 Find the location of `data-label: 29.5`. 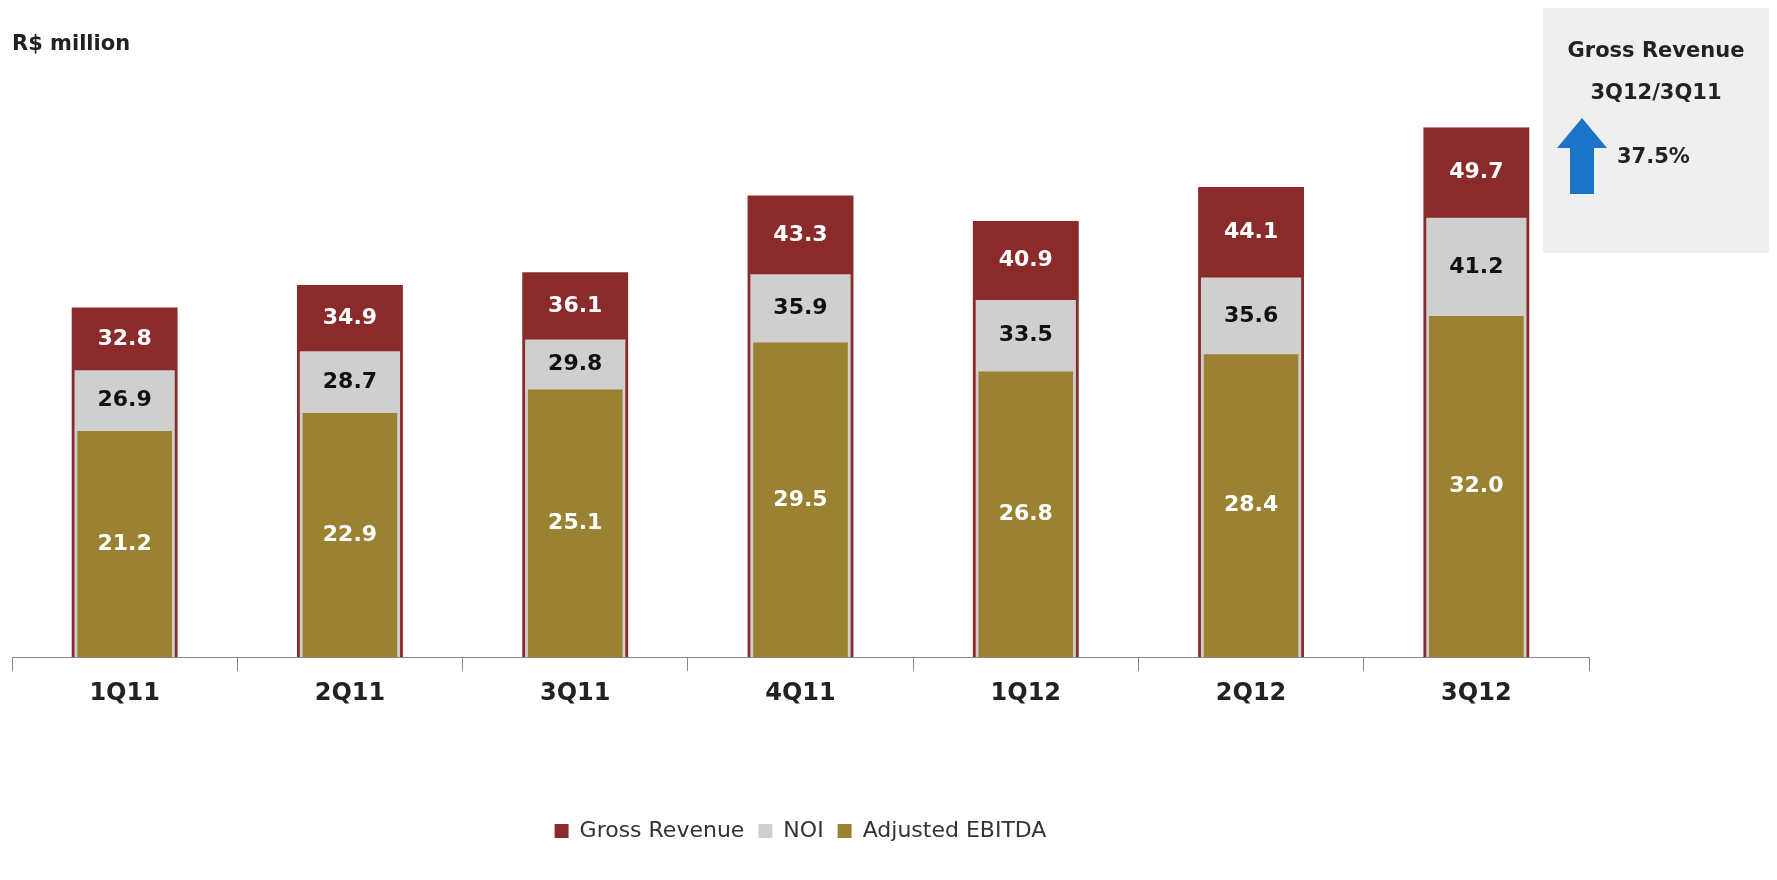

data-label: 29.5 is located at coordinates (800, 498).